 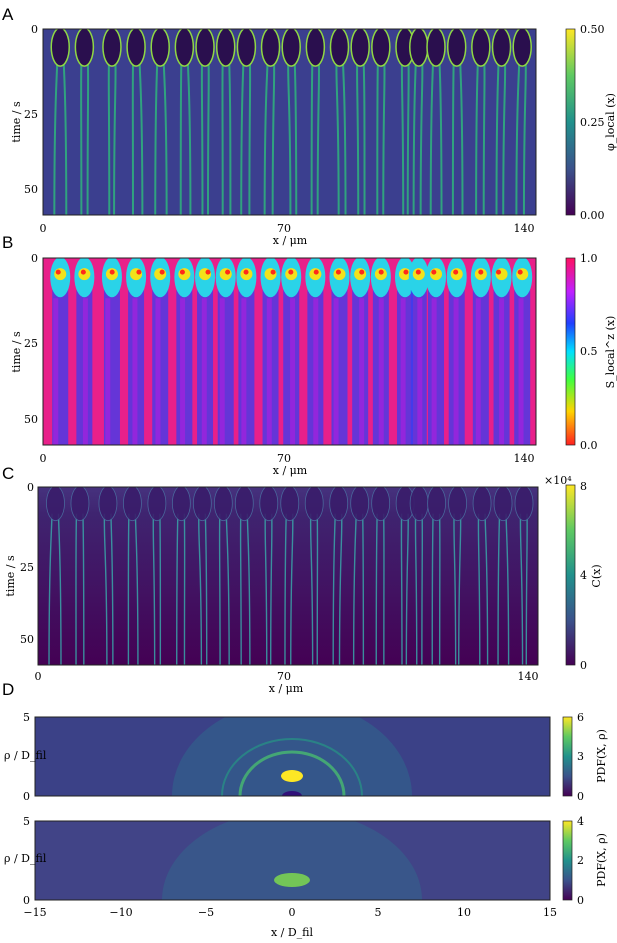 What do you see at coordinates (26, 717) in the screenshot?
I see `panel-d-top-ytick: 5` at bounding box center [26, 717].